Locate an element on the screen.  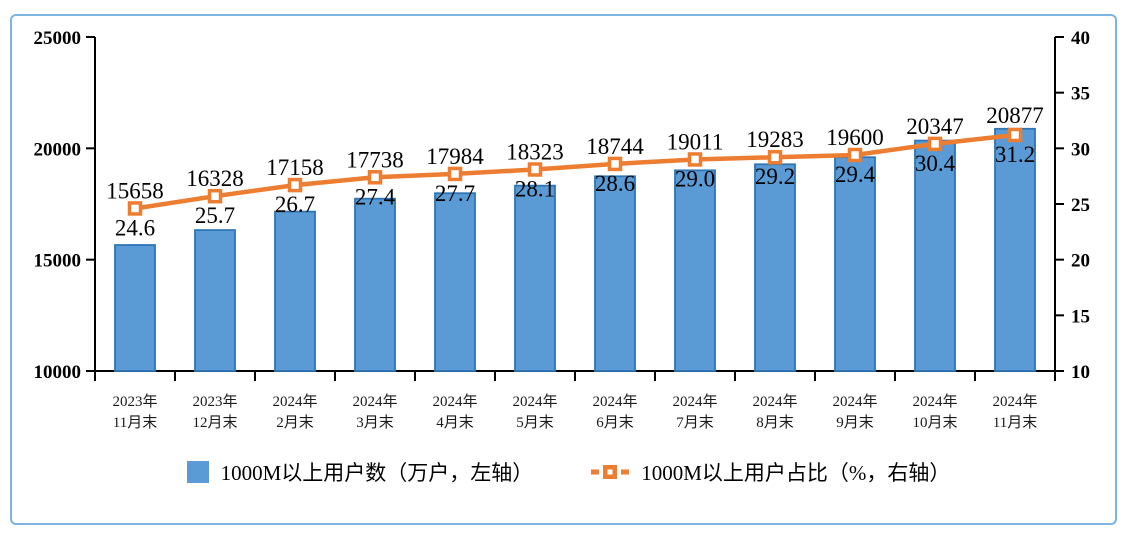
line-value-label: 25.7 is located at coordinates (215, 215).